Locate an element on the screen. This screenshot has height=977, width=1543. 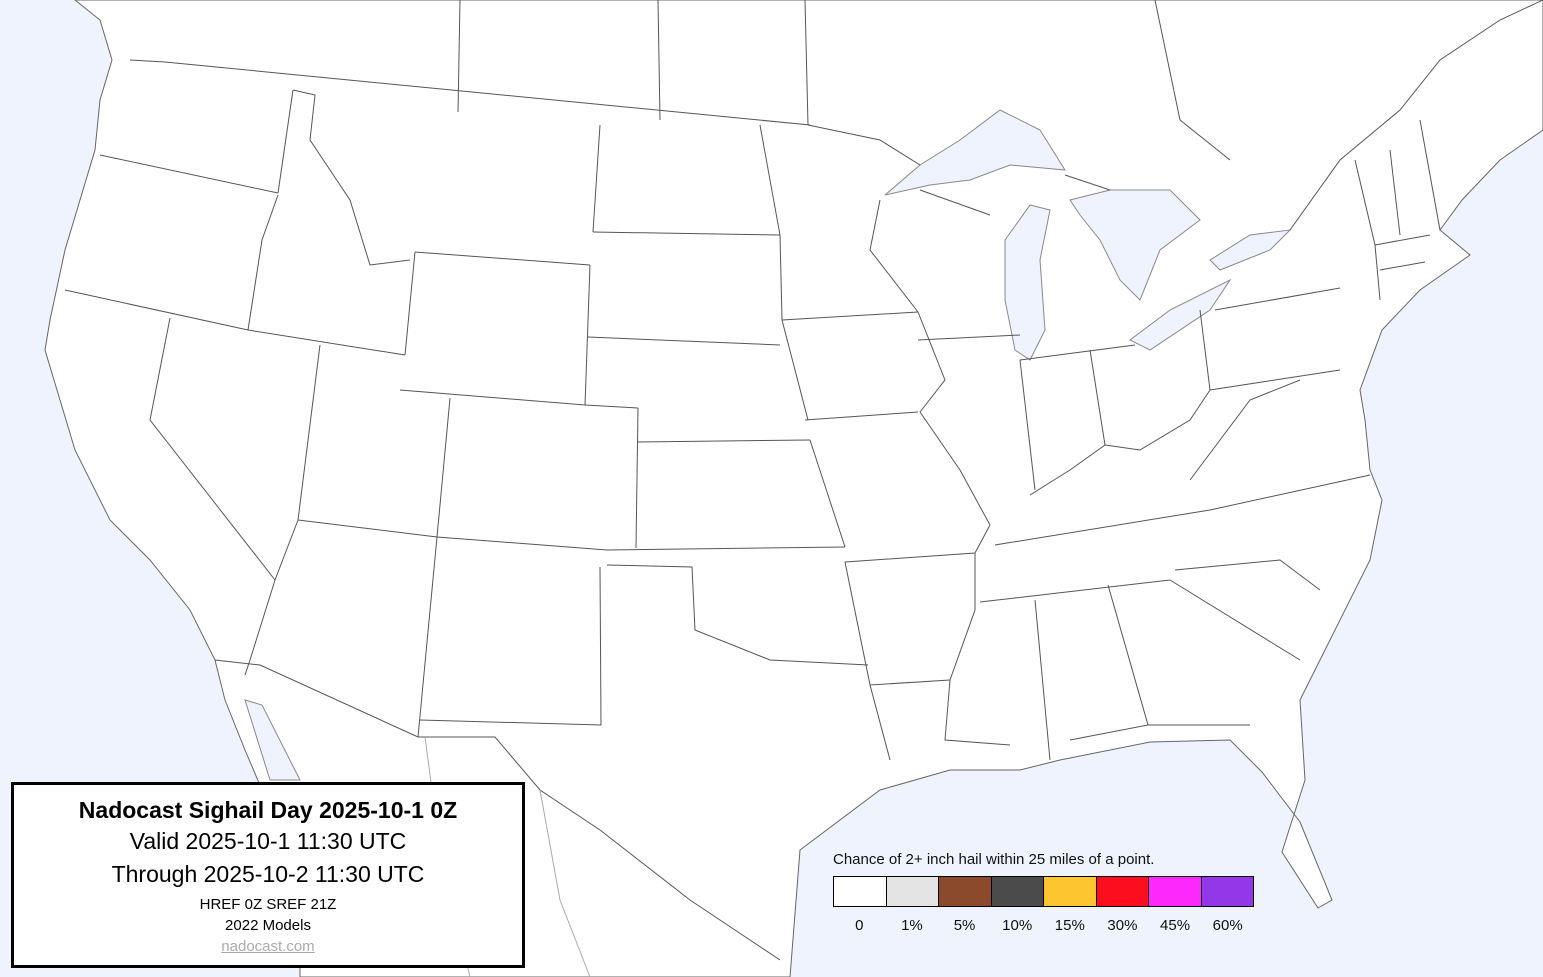
legend-label: 5% is located at coordinates (964, 925).